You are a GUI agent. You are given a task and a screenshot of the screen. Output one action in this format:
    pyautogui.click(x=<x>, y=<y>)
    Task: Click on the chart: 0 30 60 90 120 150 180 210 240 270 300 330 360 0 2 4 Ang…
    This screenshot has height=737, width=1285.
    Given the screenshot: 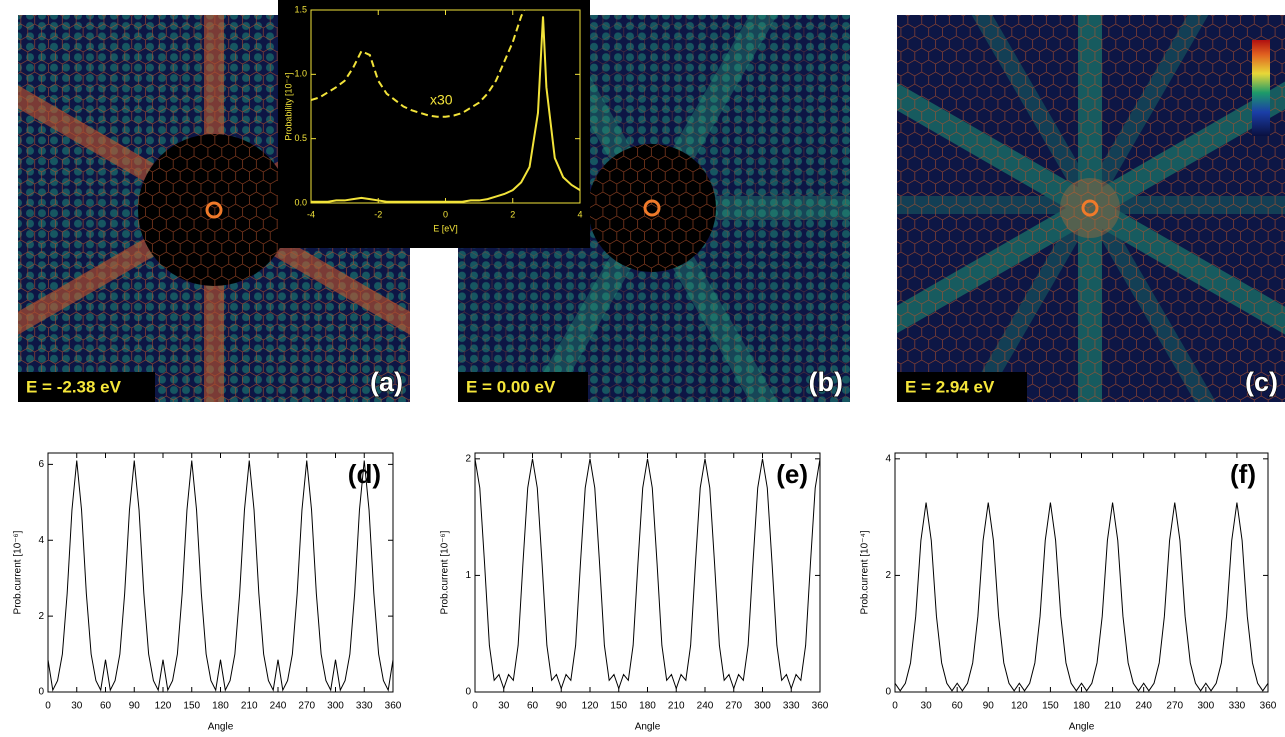 What is the action you would take?
    pyautogui.click(x=1068, y=592)
    